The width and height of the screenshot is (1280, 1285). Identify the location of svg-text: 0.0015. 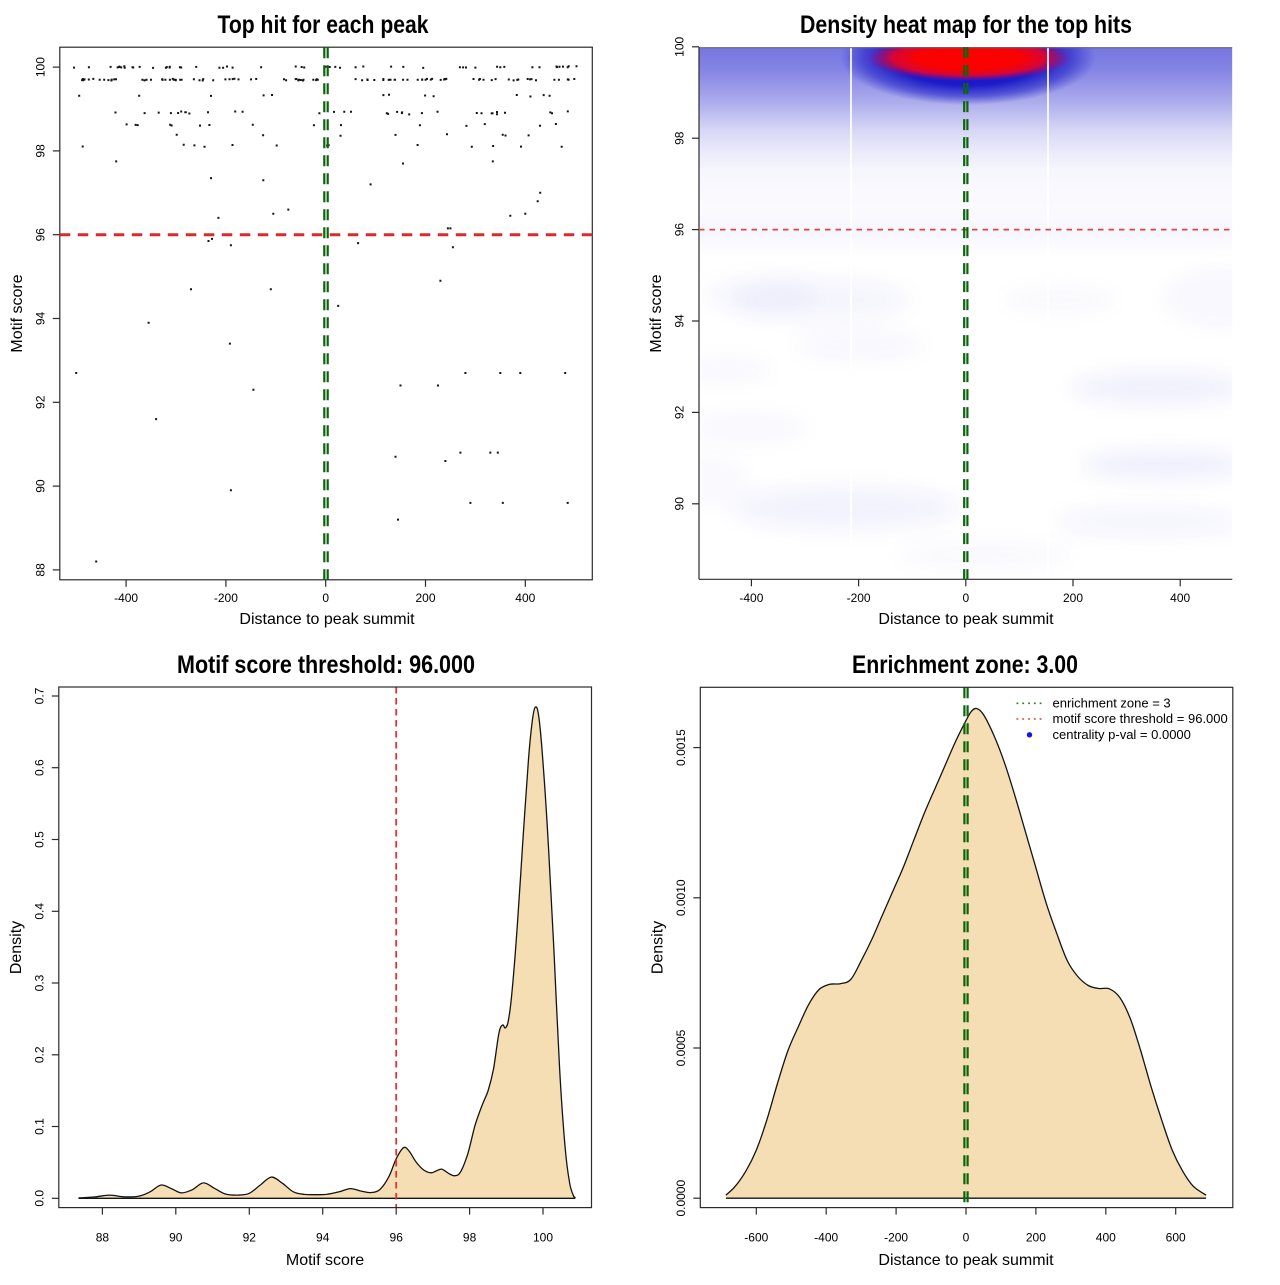
(681, 747).